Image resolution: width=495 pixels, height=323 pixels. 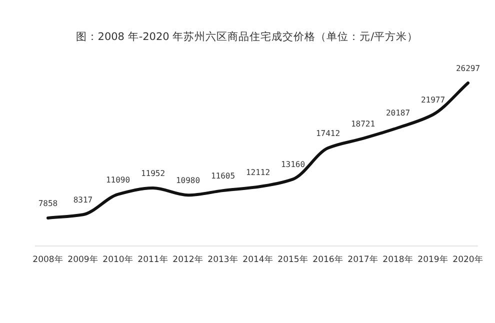 I want to click on x-tick-label: 2012年, so click(x=188, y=259).